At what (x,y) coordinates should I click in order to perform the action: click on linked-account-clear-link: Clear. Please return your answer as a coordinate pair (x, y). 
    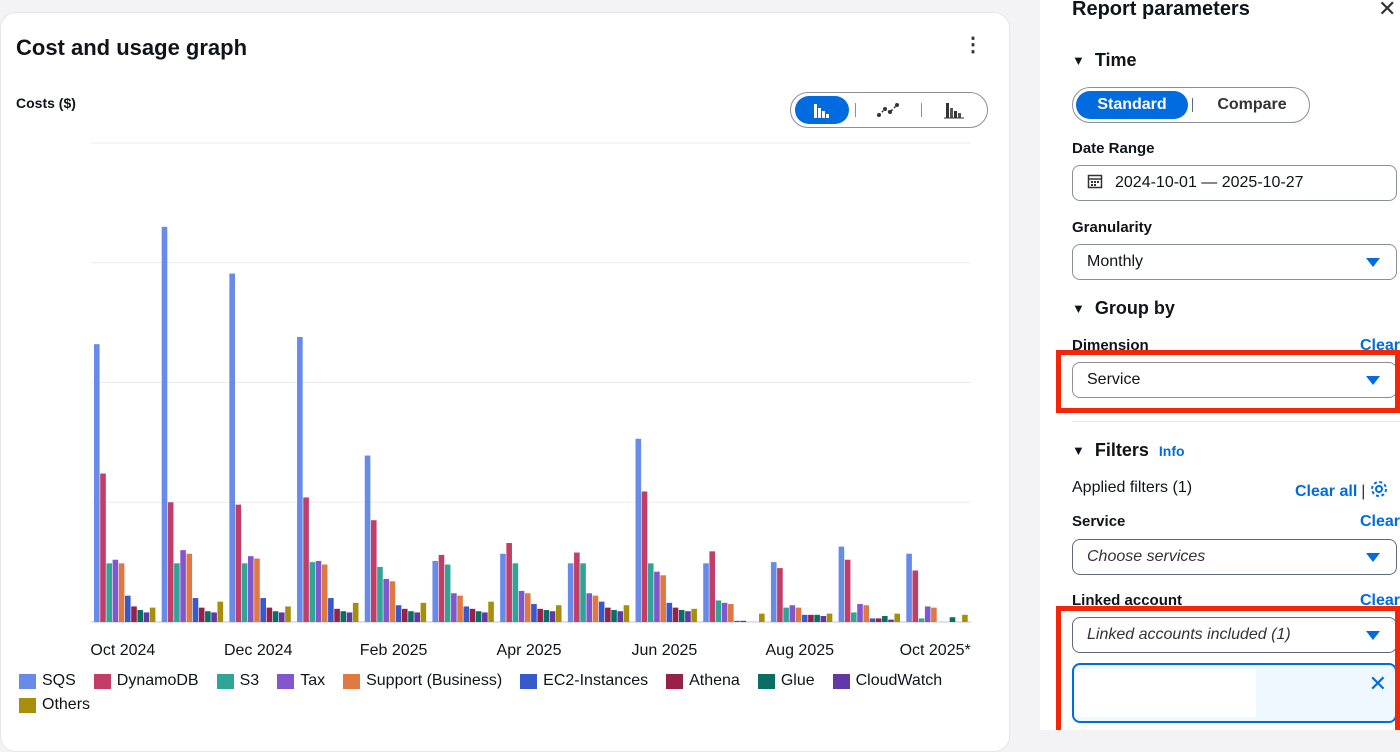
    Looking at the image, I should click on (1379, 600).